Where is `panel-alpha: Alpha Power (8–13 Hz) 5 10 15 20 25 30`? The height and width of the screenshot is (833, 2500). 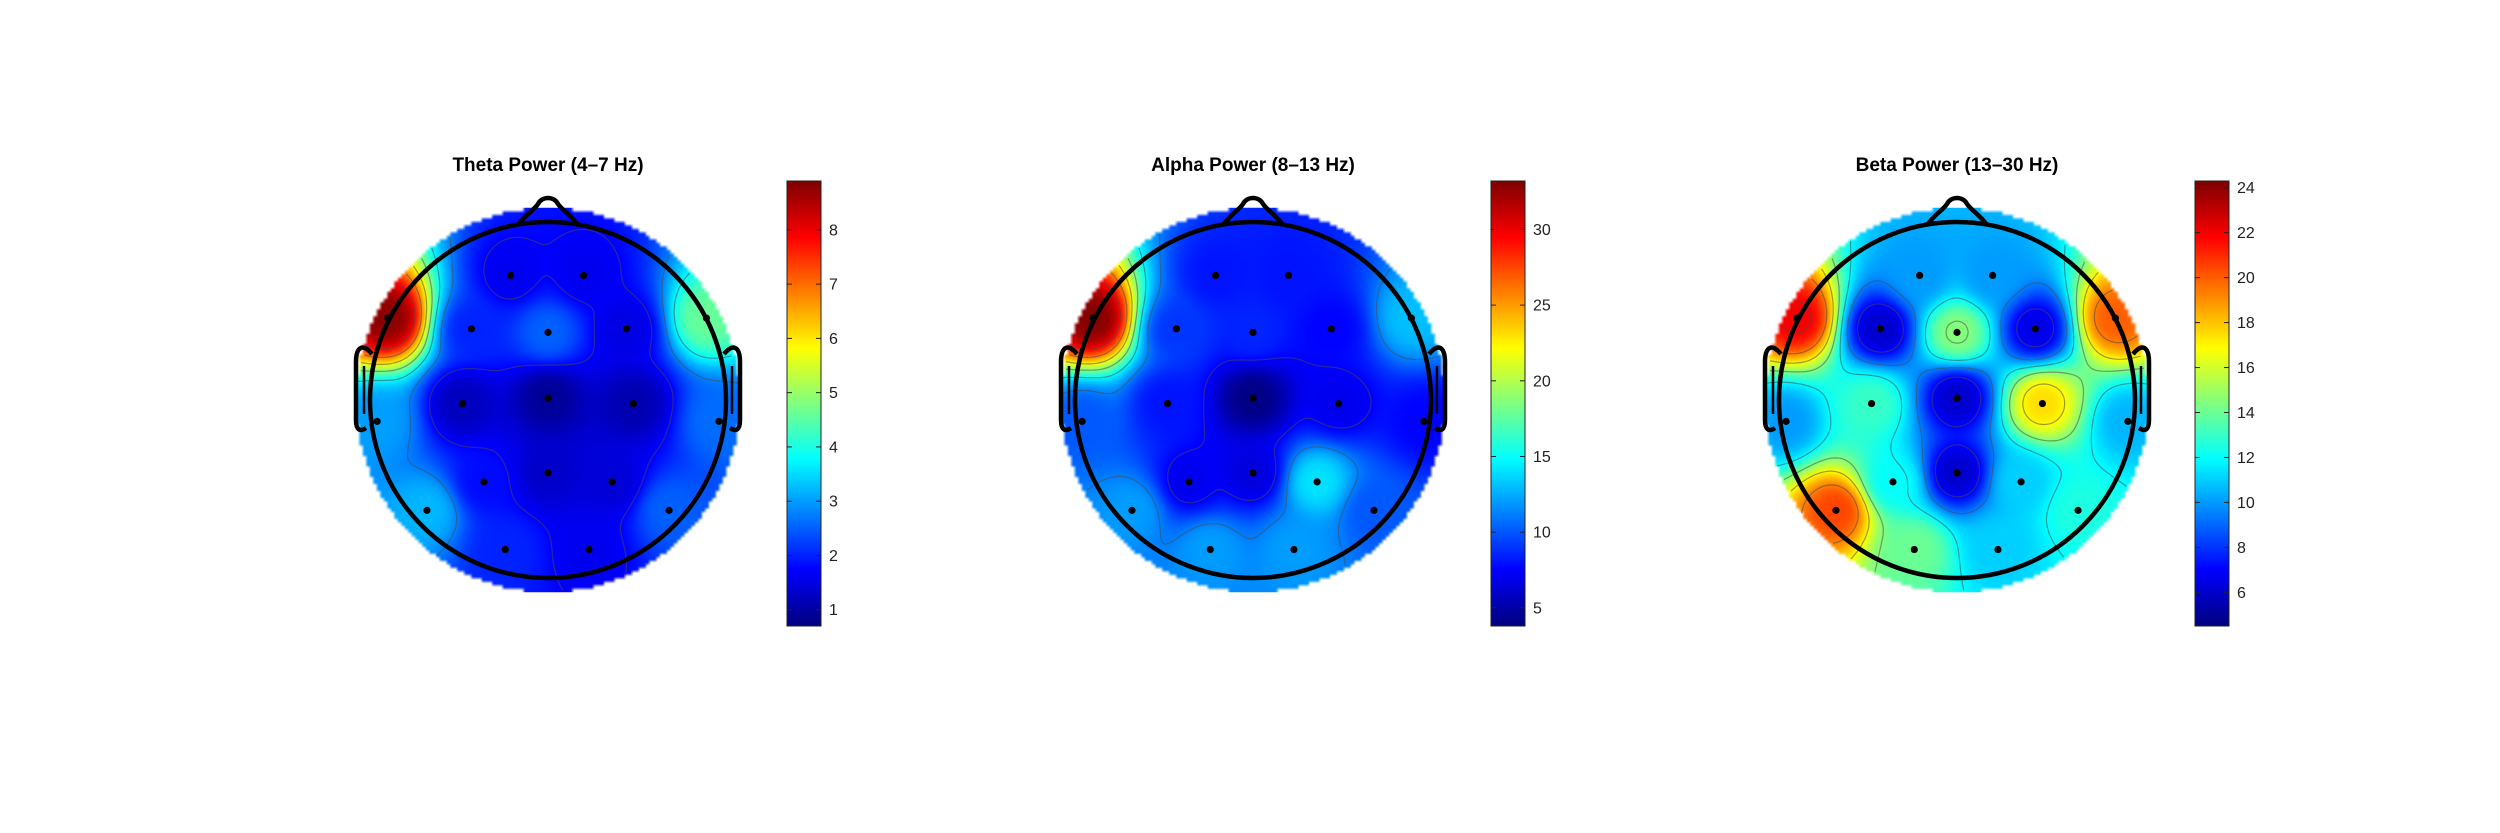 panel-alpha: Alpha Power (8–13 Hz) 5 10 15 20 25 30 is located at coordinates (1304, 391).